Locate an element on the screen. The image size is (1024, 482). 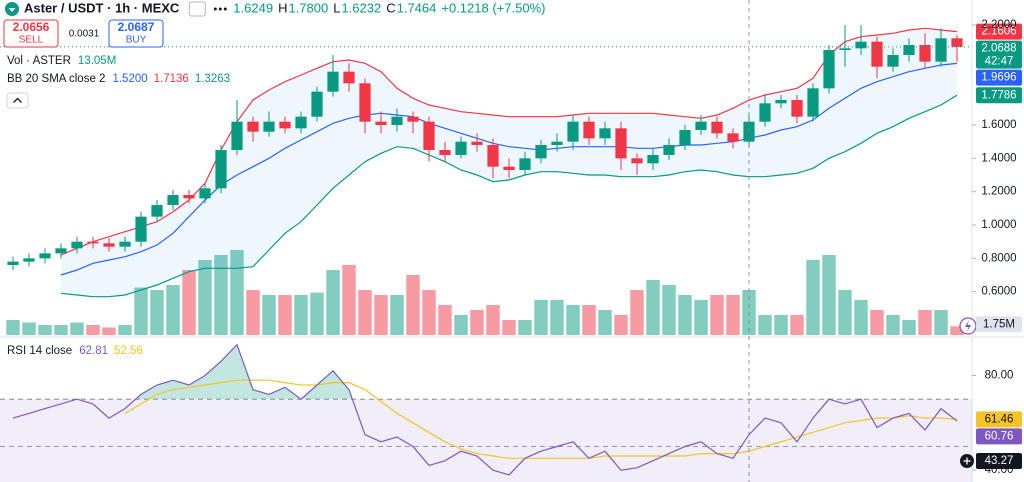
bb-badge-label: 1.7786 is located at coordinates (998, 95).